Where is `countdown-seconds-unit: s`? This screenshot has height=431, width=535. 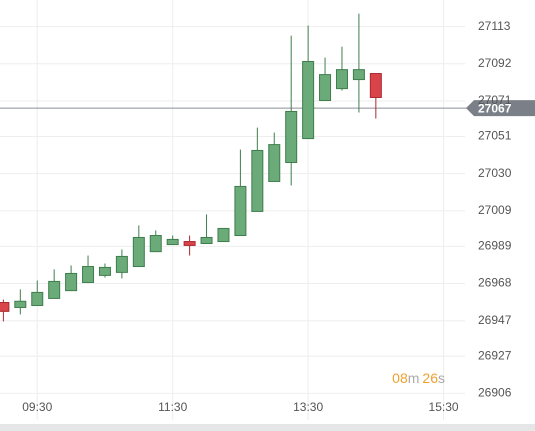
countdown-seconds-unit: s is located at coordinates (441, 378).